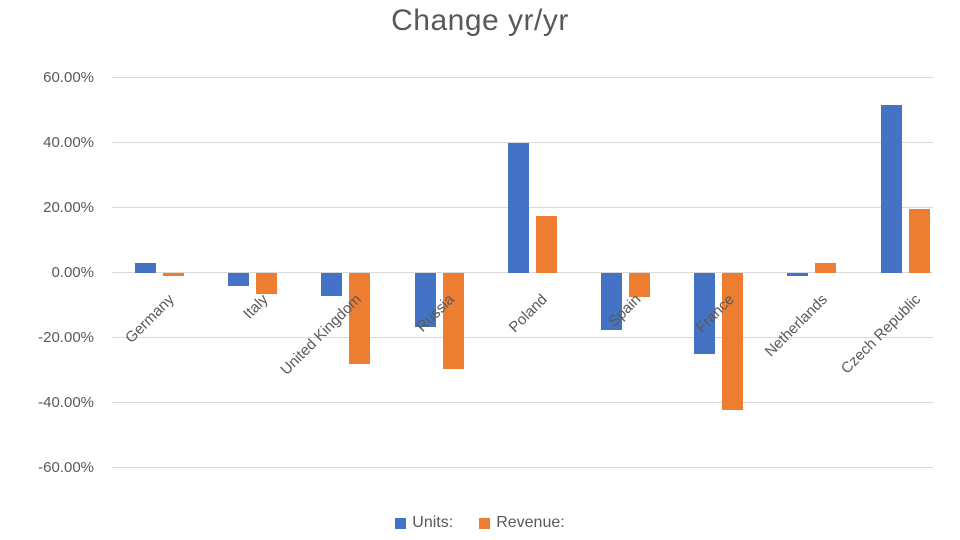  Describe the element at coordinates (530, 522) in the screenshot. I see `legend-label-revenue: Revenue:` at that location.